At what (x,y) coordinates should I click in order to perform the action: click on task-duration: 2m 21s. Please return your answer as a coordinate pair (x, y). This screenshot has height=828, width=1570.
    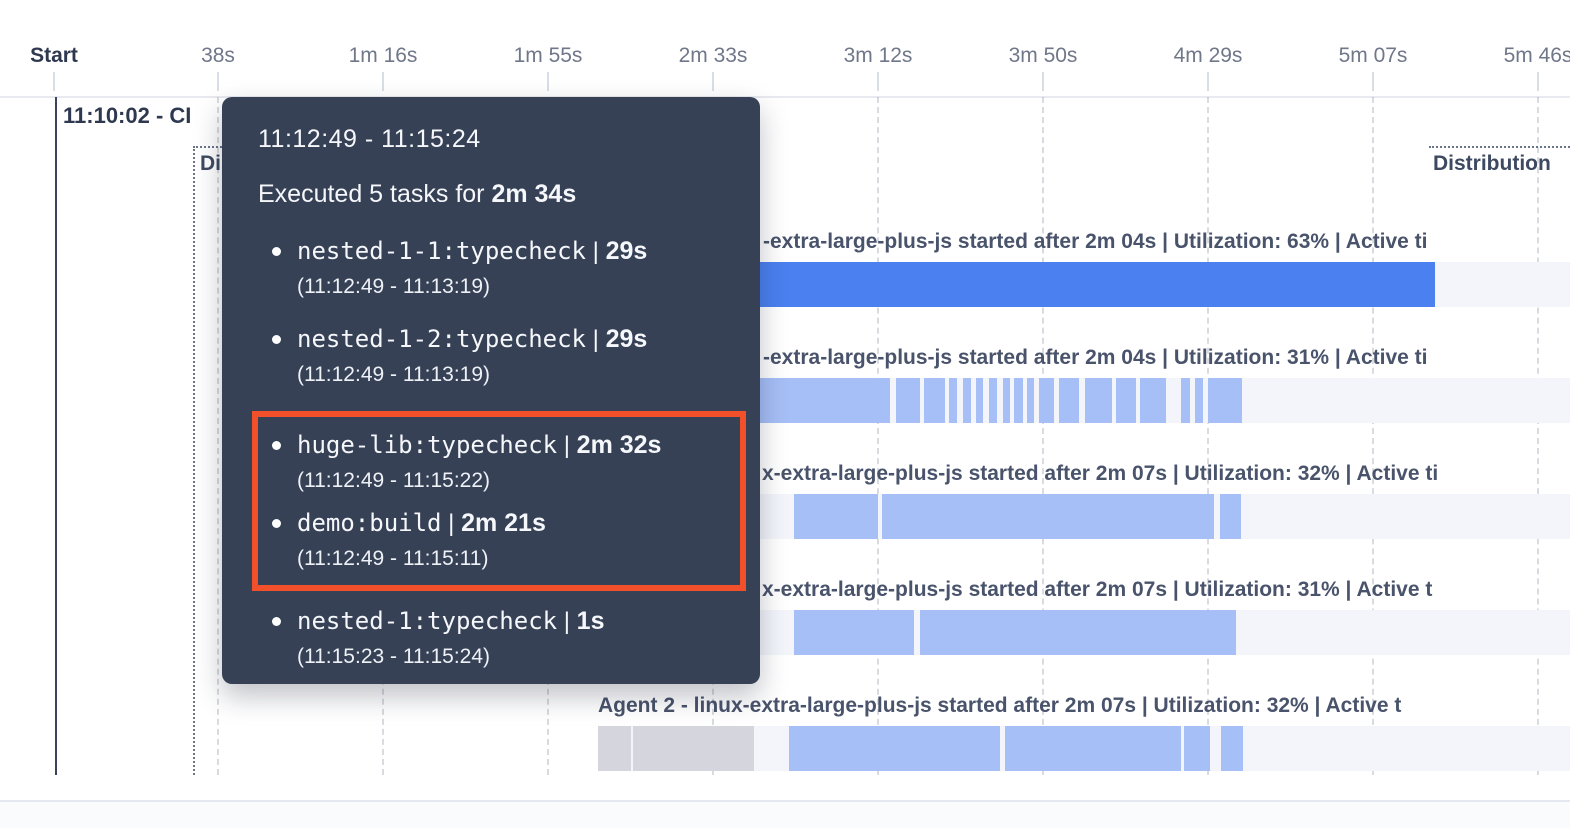
    Looking at the image, I should click on (503, 523).